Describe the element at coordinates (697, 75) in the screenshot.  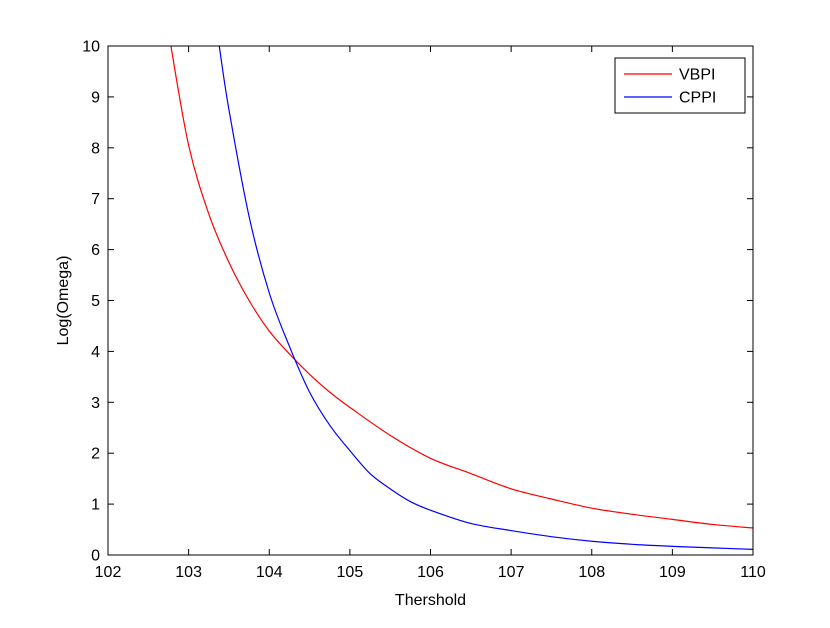
I see `legend-label-vbpi: VBPI` at that location.